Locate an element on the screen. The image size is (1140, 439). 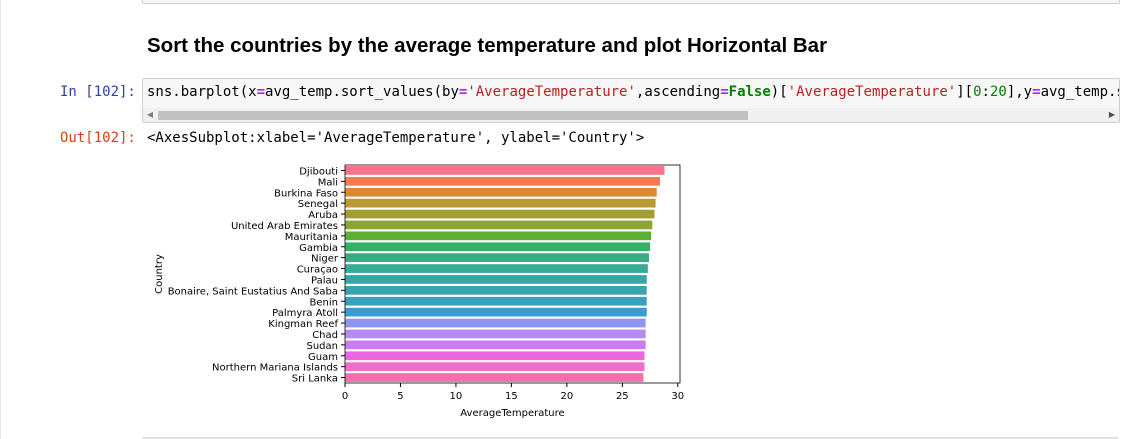
y-tick-label: Benin is located at coordinates (324, 302).